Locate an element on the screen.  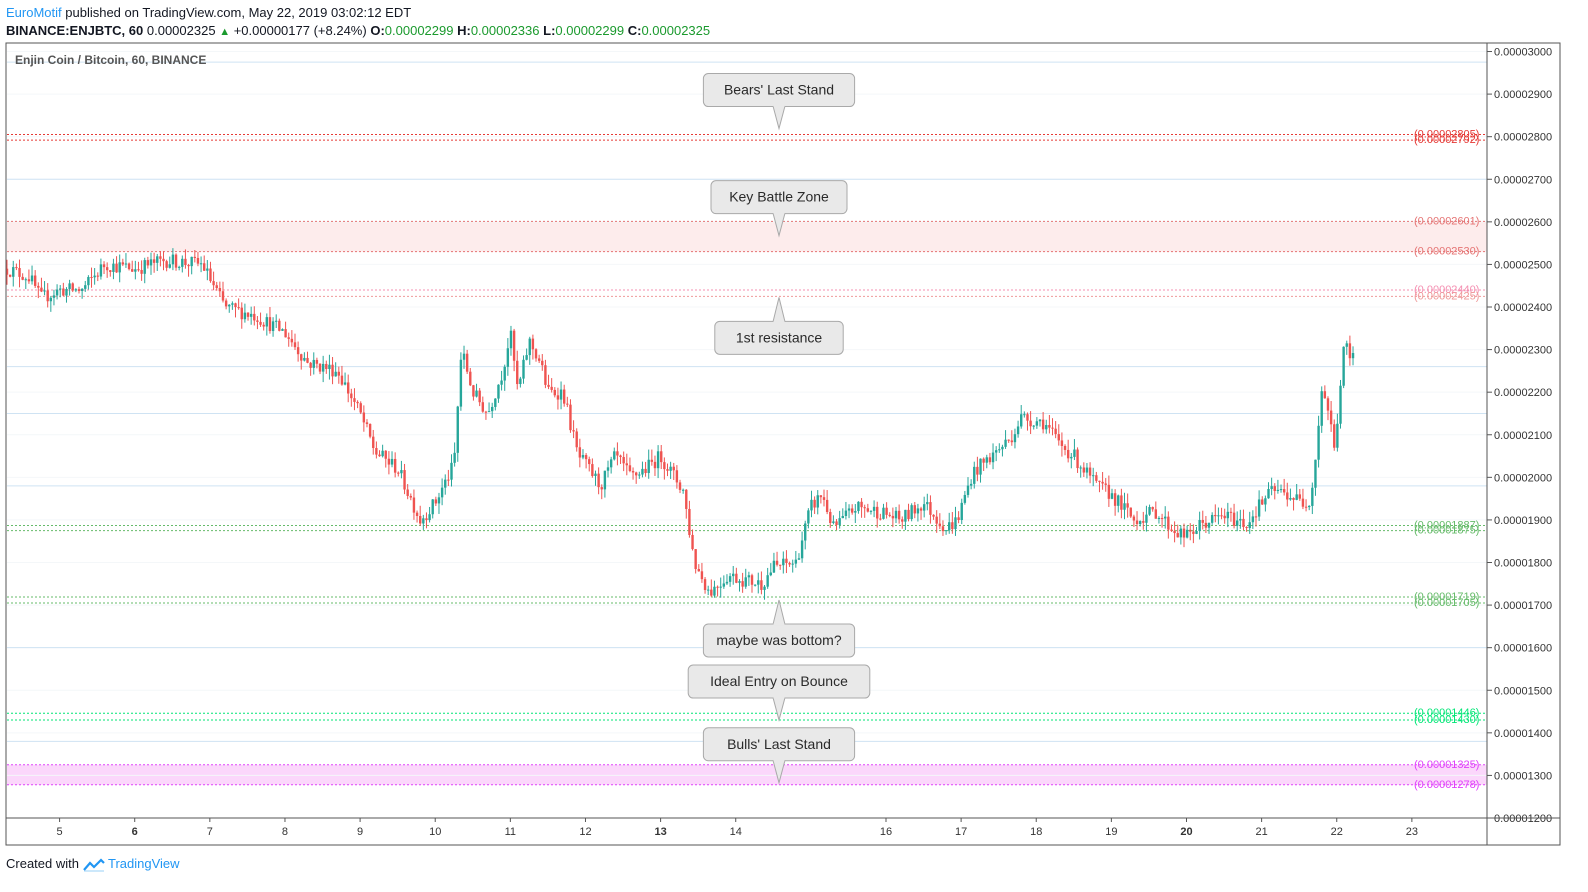
annotation-callout-2: 1st resistance is located at coordinates (779, 326).